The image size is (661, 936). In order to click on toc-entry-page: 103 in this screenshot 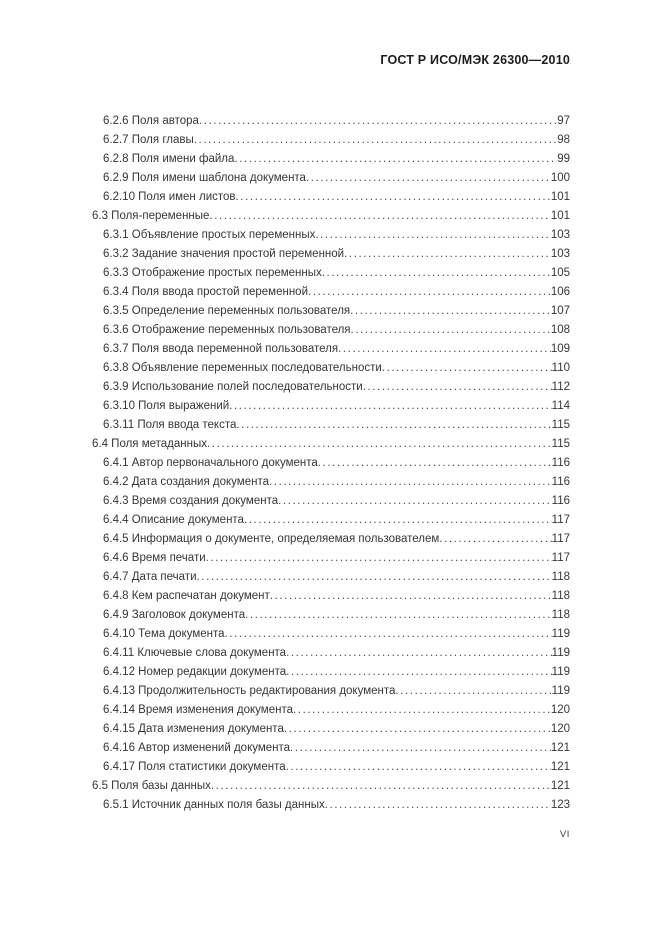, I will do `click(560, 235)`.